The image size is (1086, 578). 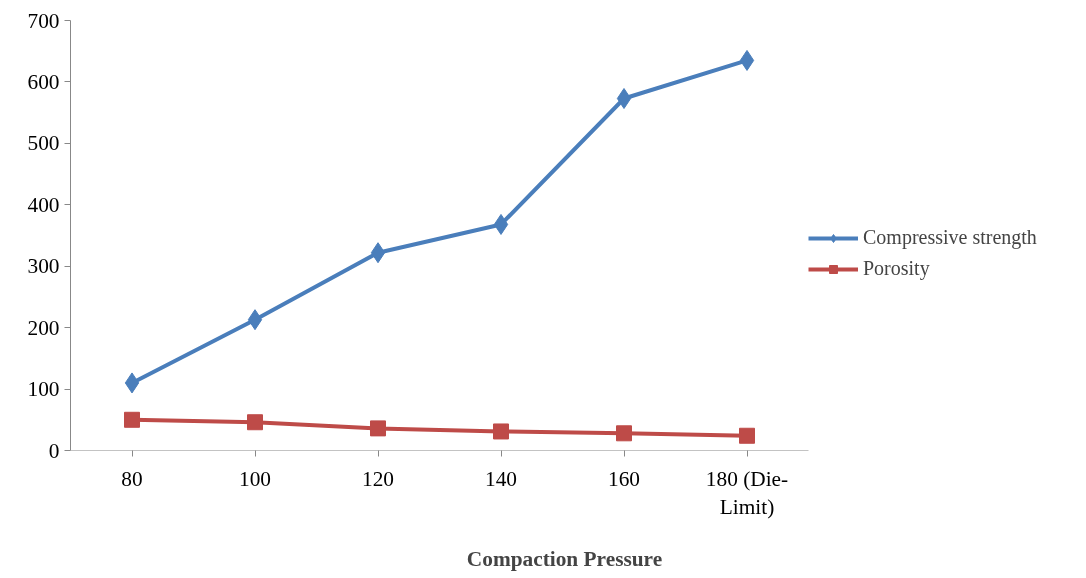 I want to click on x-tick-label: 100, so click(x=255, y=478).